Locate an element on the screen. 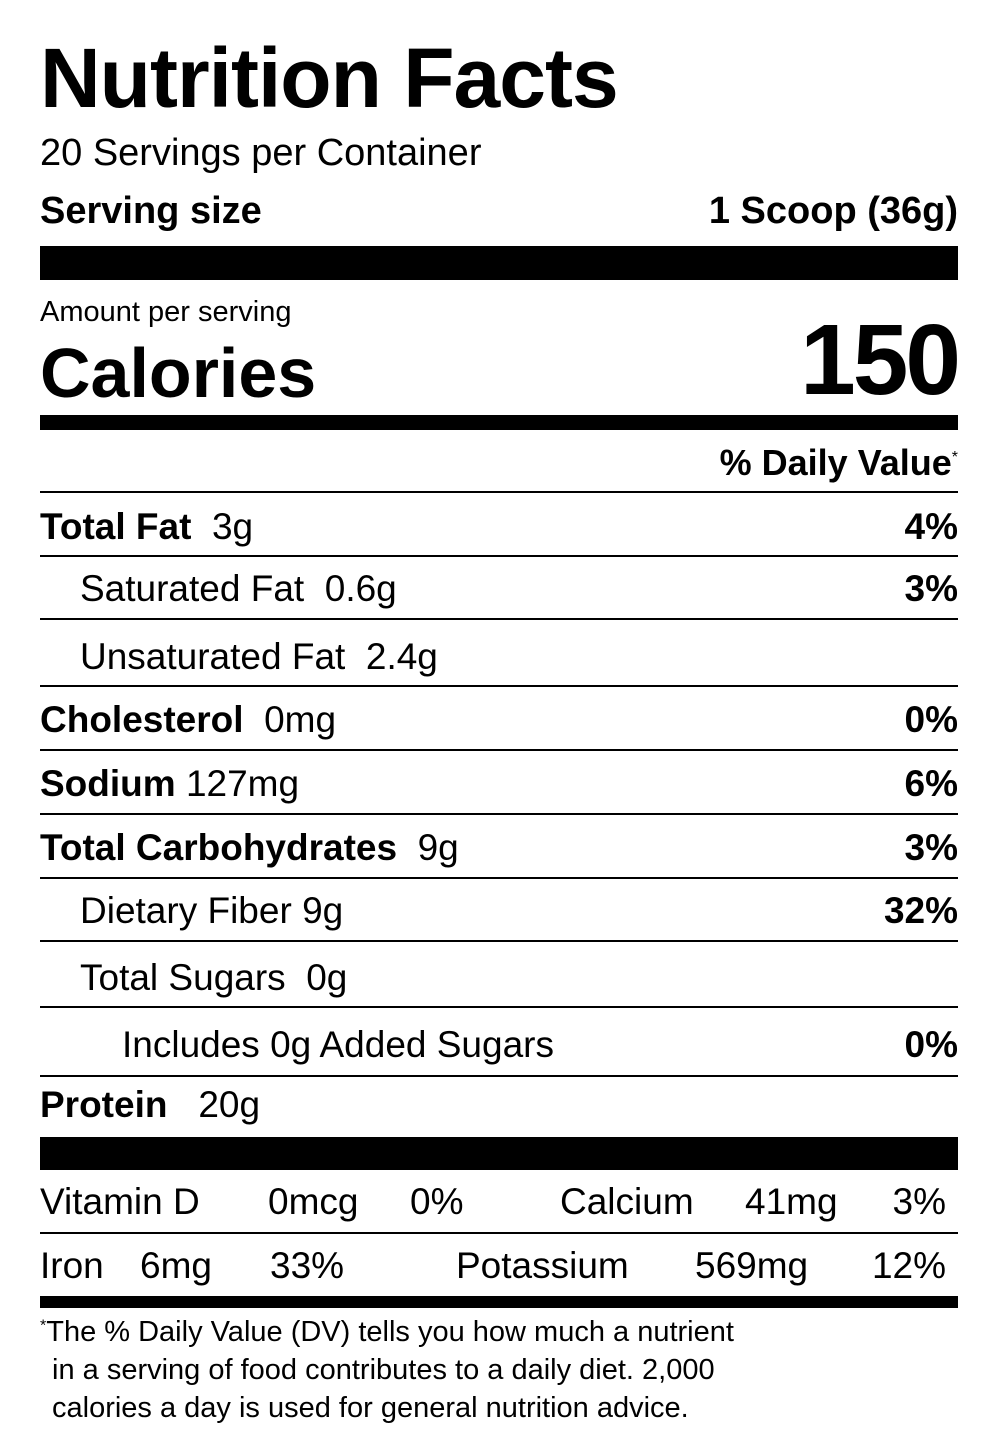 The width and height of the screenshot is (1000, 1456). nutrient-row-unsaturated-fat: Unsaturated Fat 2.4g is located at coordinates (259, 656).